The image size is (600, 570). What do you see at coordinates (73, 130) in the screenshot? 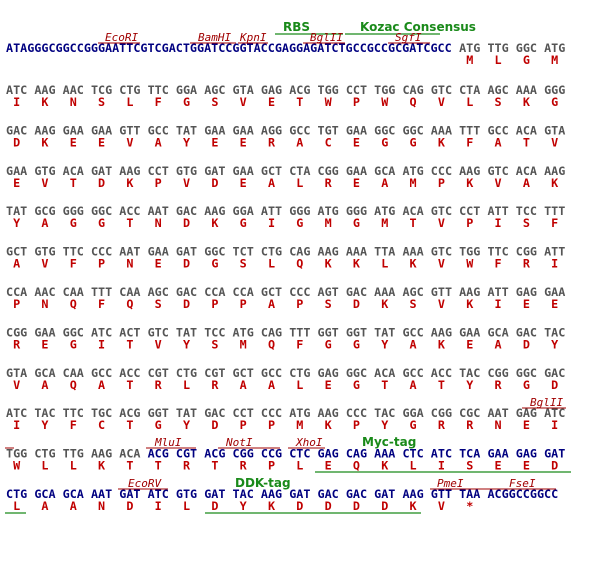
I see `codon: GAA` at bounding box center [73, 130].